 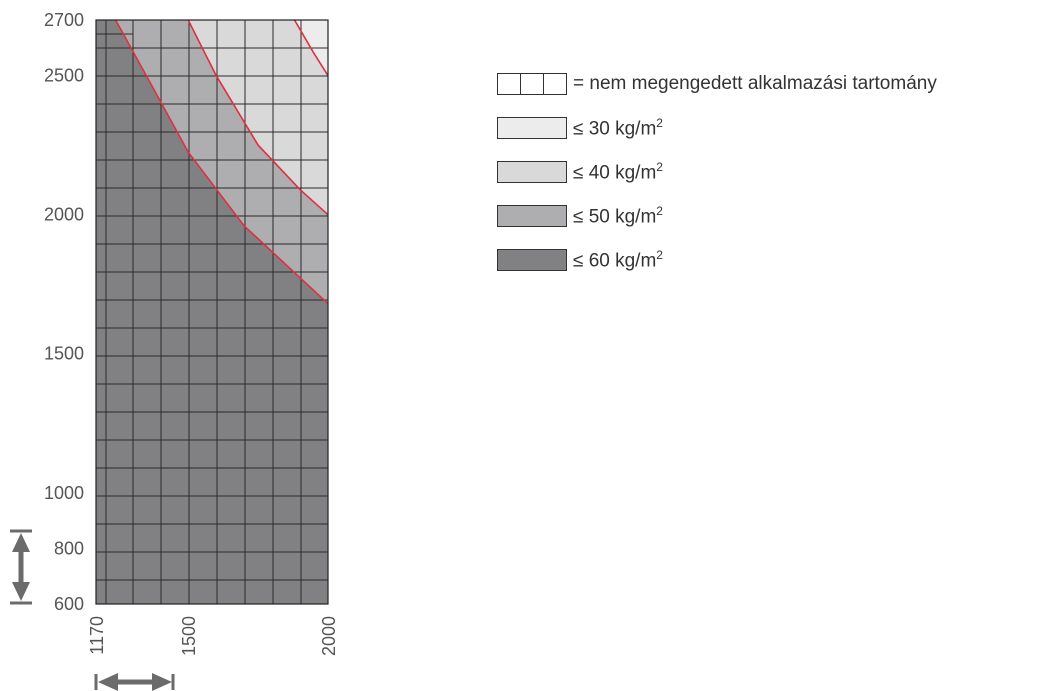 What do you see at coordinates (134, 682) in the screenshot?
I see `width-arrow-icon` at bounding box center [134, 682].